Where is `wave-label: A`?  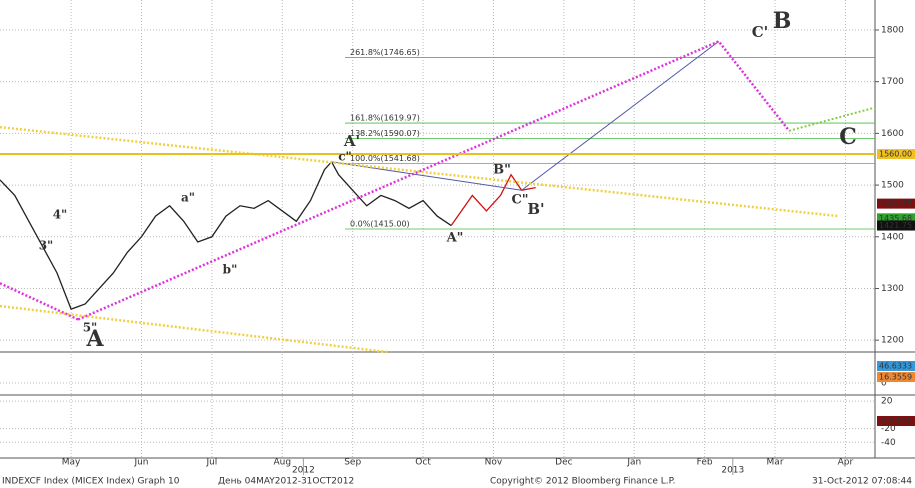 wave-label: A is located at coordinates (94, 339).